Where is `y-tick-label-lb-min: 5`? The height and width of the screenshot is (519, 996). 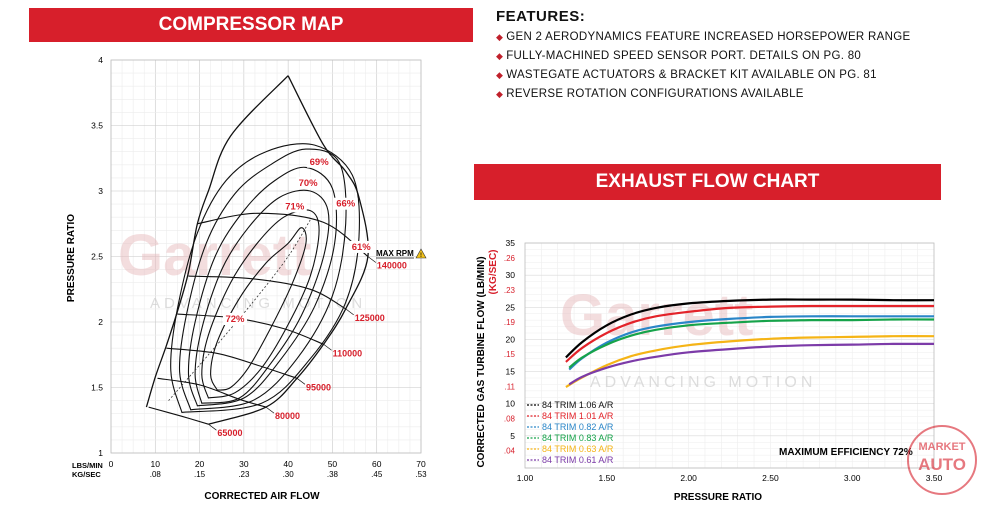
y-tick-label-lb-min: 5 is located at coordinates (512, 436).